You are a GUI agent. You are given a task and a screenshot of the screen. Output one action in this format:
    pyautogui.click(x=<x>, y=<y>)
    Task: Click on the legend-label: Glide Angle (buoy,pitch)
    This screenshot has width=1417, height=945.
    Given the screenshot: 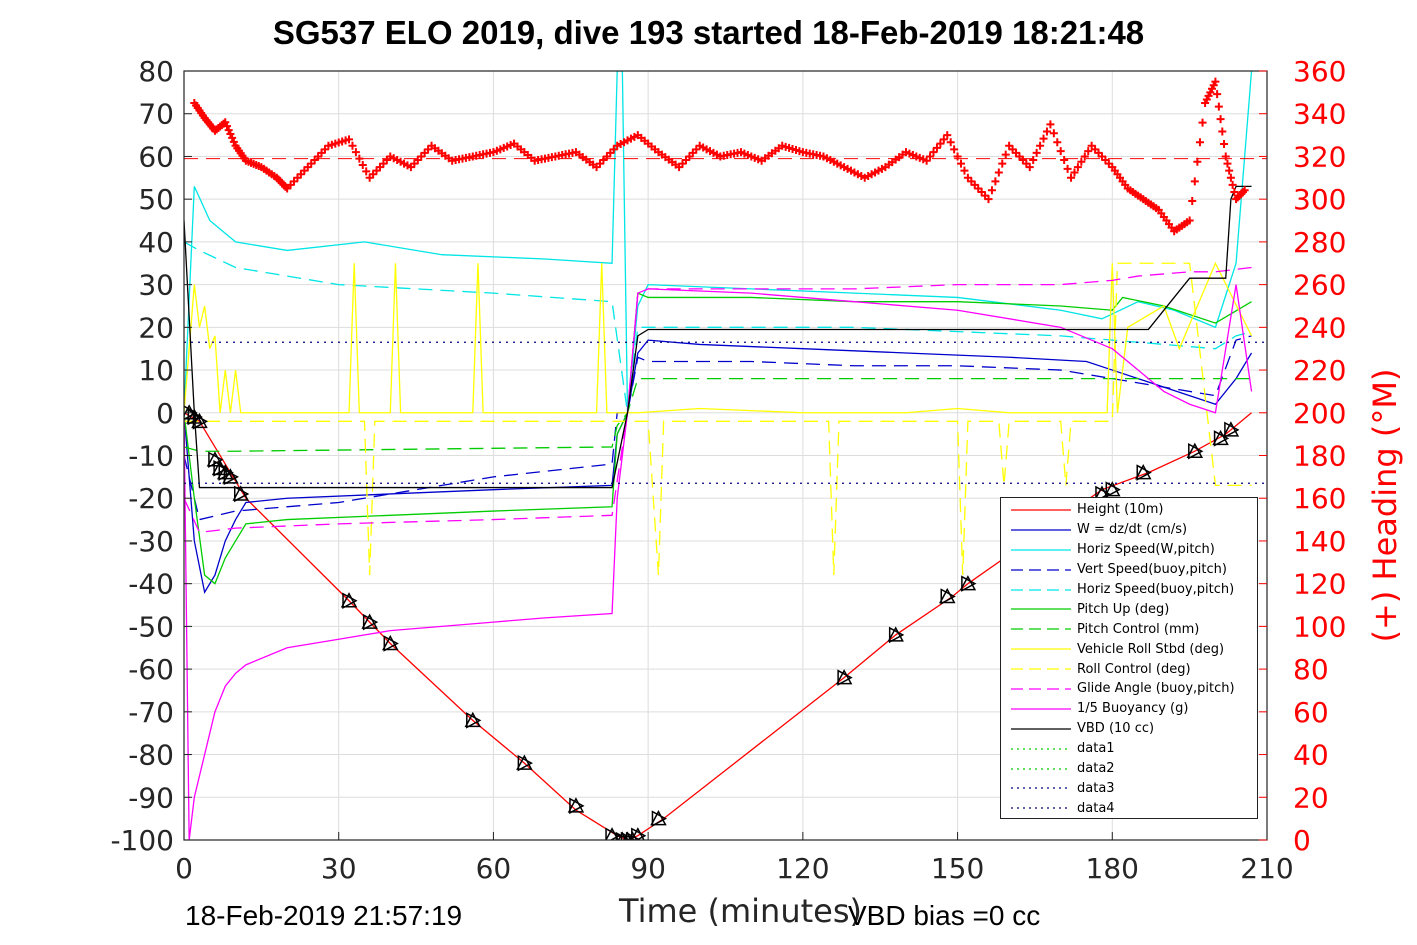 What is the action you would take?
    pyautogui.click(x=1156, y=689)
    